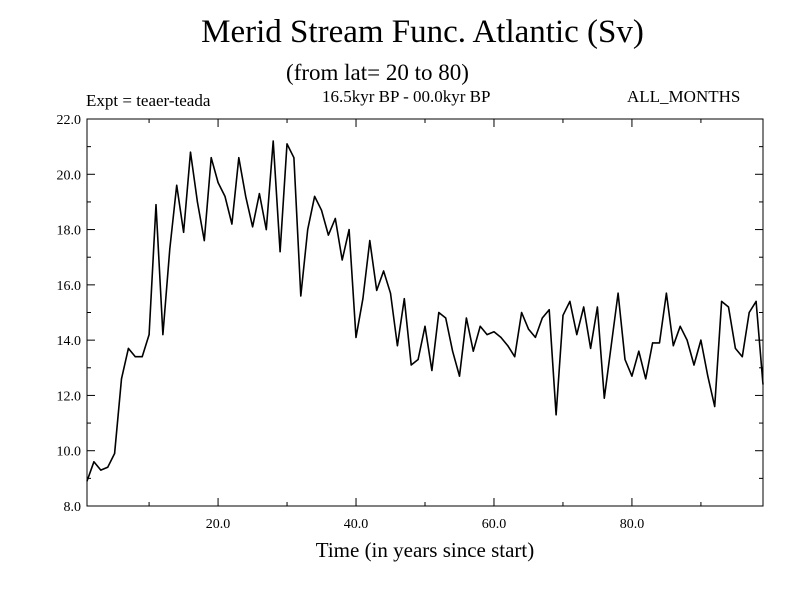 The height and width of the screenshot is (600, 800). Describe the element at coordinates (73, 507) in the screenshot. I see `y-tick-label: 8.0` at that location.